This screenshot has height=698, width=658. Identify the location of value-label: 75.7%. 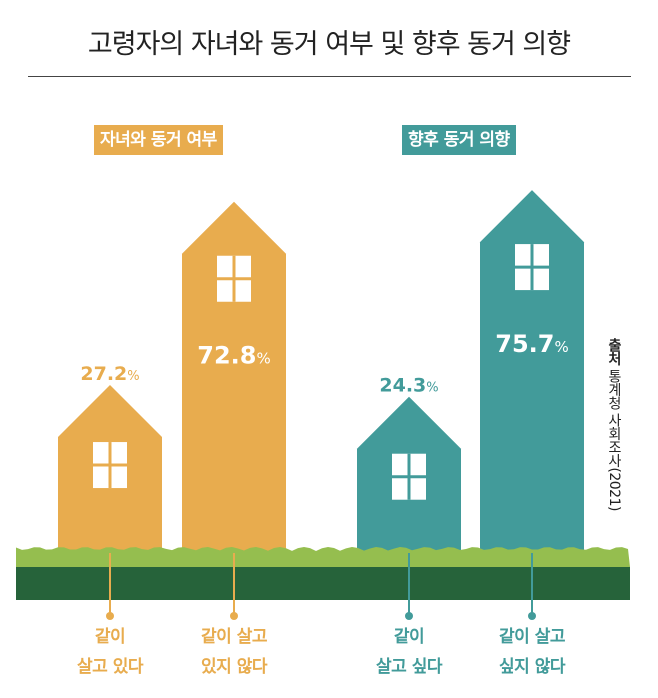
(531, 344).